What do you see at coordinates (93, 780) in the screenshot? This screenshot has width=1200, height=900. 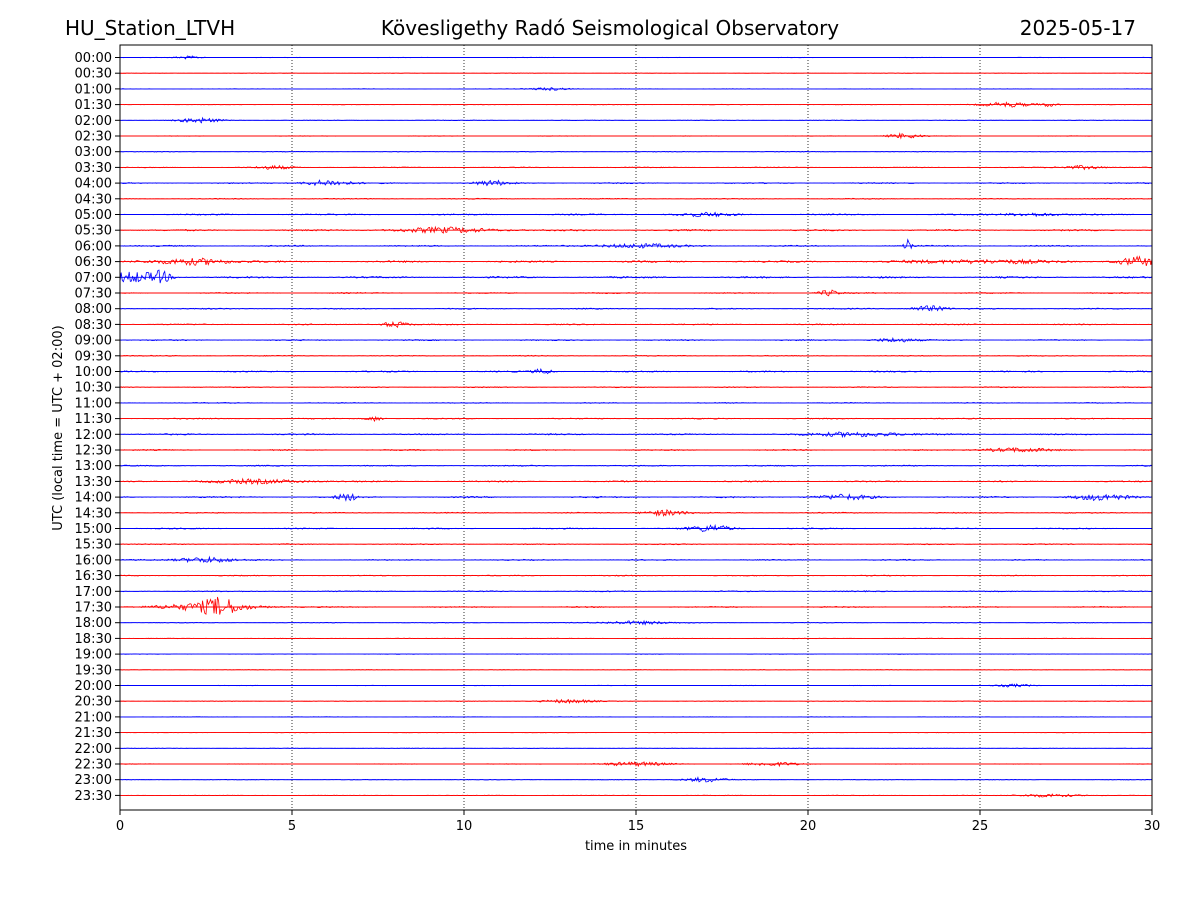 I see `y-tick-label: 23:00` at bounding box center [93, 780].